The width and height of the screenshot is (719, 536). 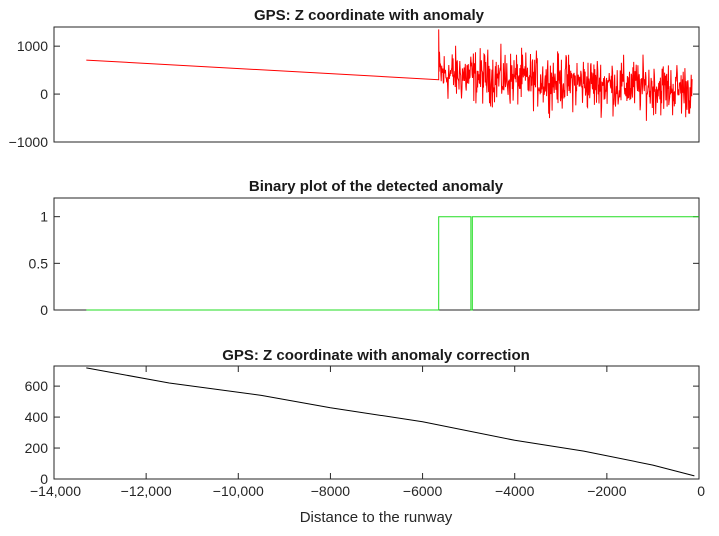 I want to click on x-axis-label: Distance to the runway, so click(x=376, y=517).